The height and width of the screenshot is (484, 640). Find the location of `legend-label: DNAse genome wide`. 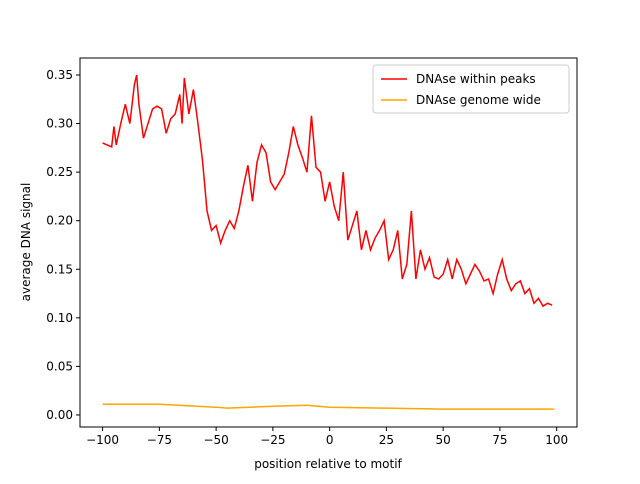

legend-label: DNAse genome wide is located at coordinates (478, 100).